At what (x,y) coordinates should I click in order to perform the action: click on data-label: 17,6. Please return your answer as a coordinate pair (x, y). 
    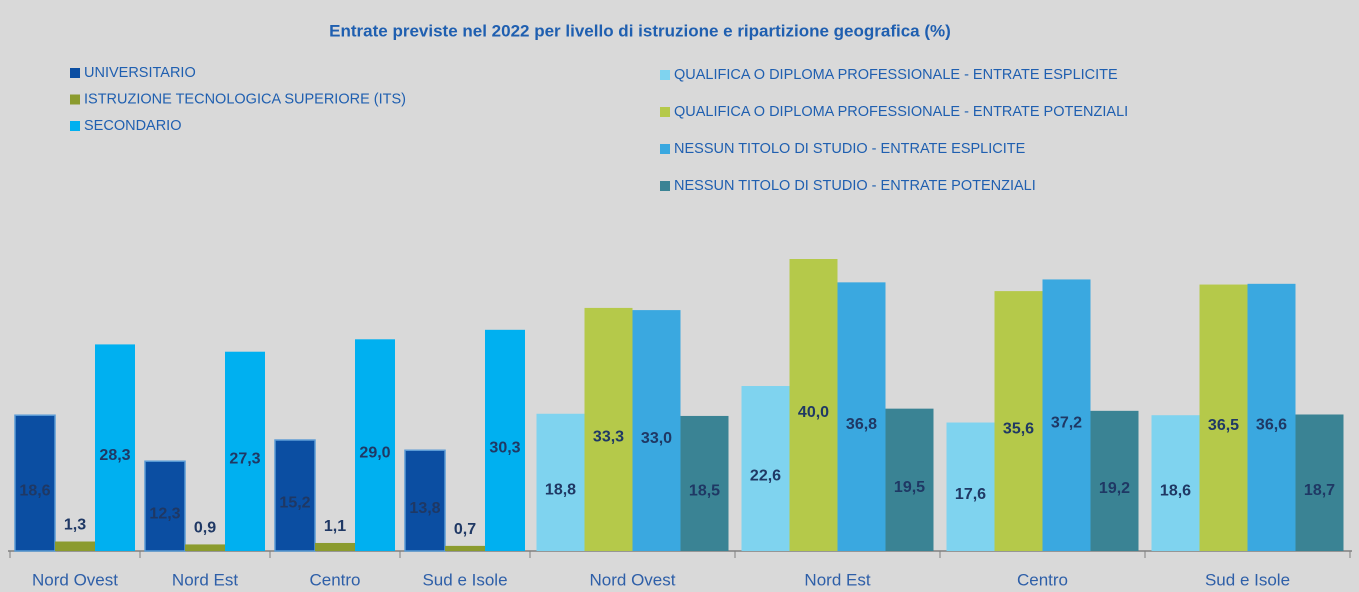
    Looking at the image, I should click on (970, 494).